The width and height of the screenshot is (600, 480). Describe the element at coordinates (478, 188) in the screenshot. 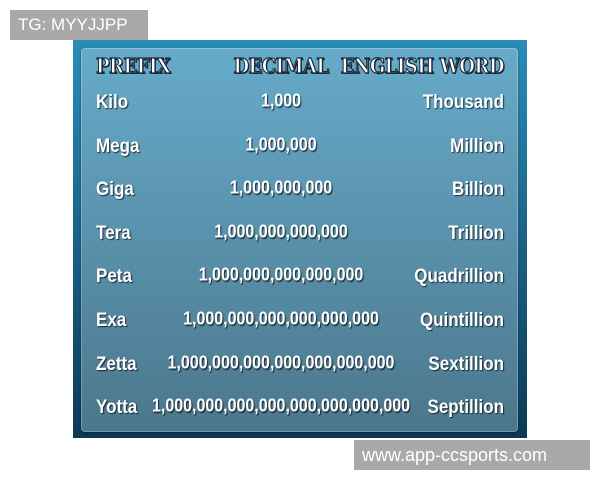

I see `english-word-cell: Billion` at that location.